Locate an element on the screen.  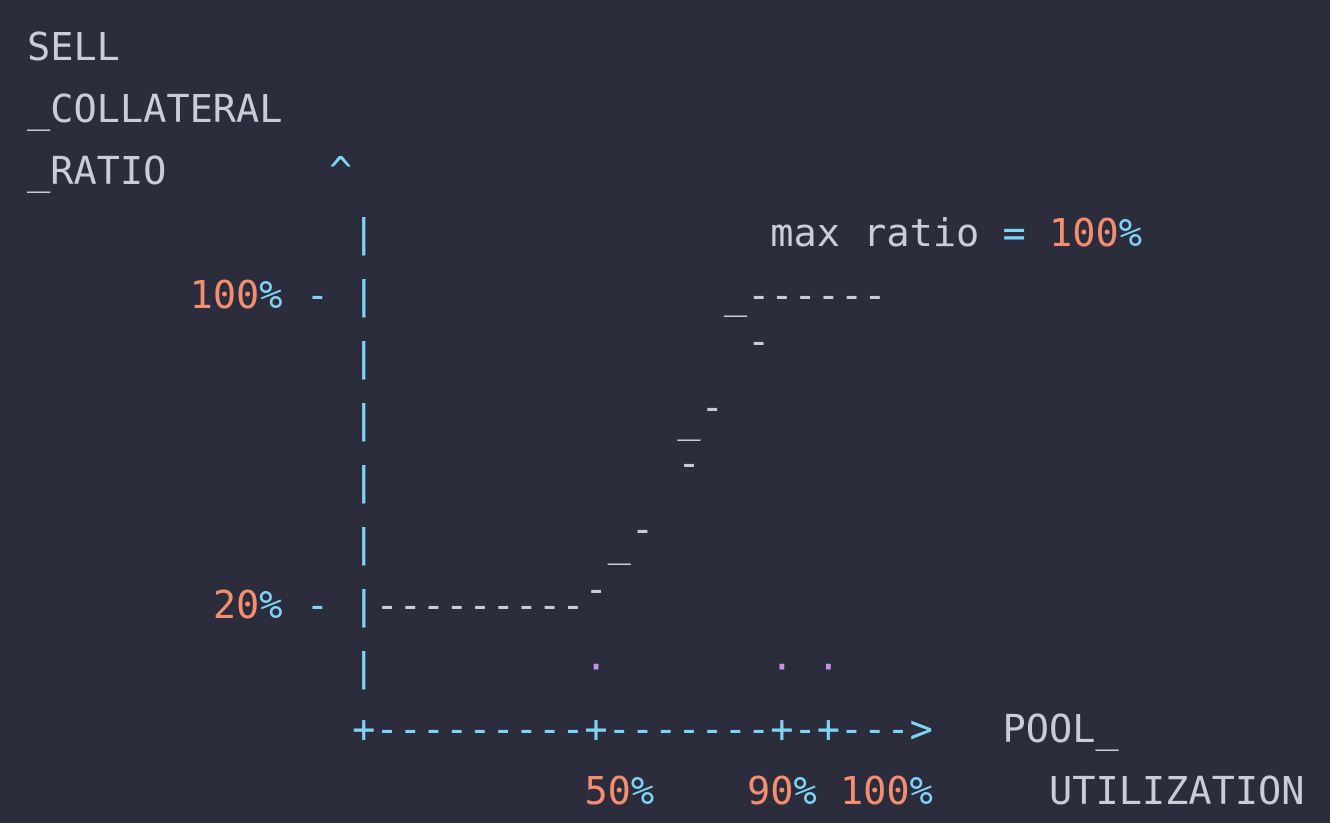
y-axis-label-line-3: _RATIO is located at coordinates (97, 171).